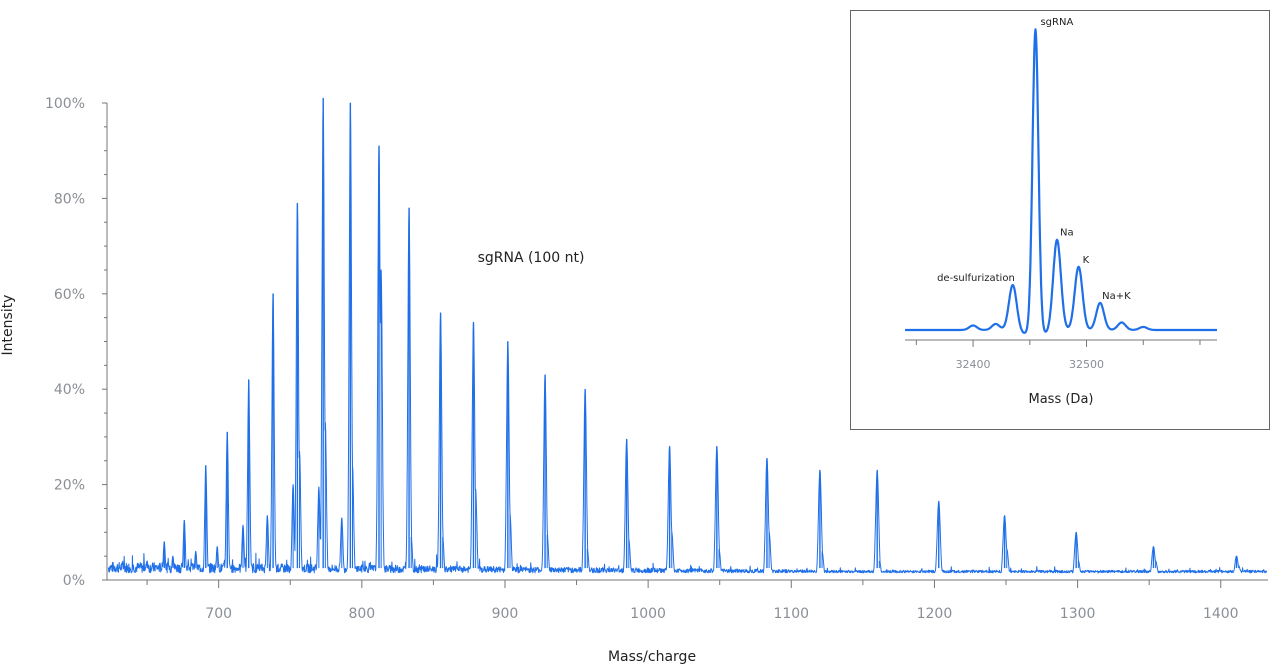 The image size is (1280, 665). What do you see at coordinates (935, 614) in the screenshot?
I see `x-tick-label: 1200` at bounding box center [935, 614].